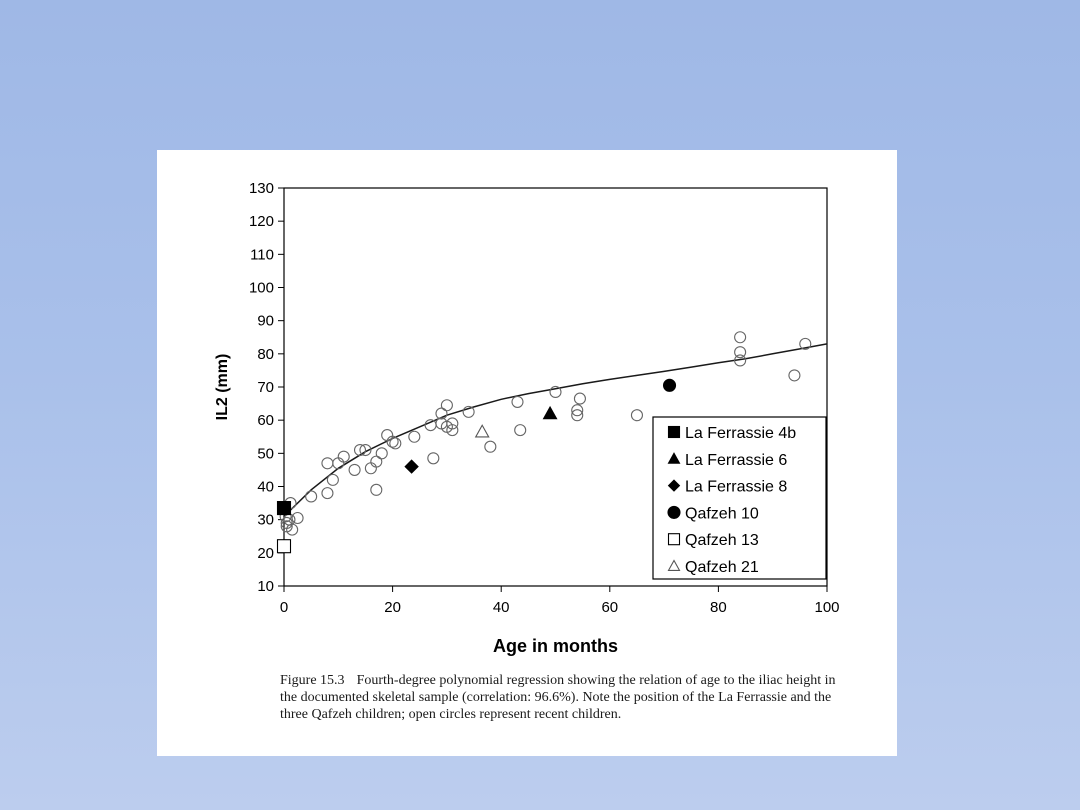 Image resolution: width=1080 pixels, height=810 pixels. What do you see at coordinates (265, 487) in the screenshot?
I see `y-tick-label-40: 40` at bounding box center [265, 487].